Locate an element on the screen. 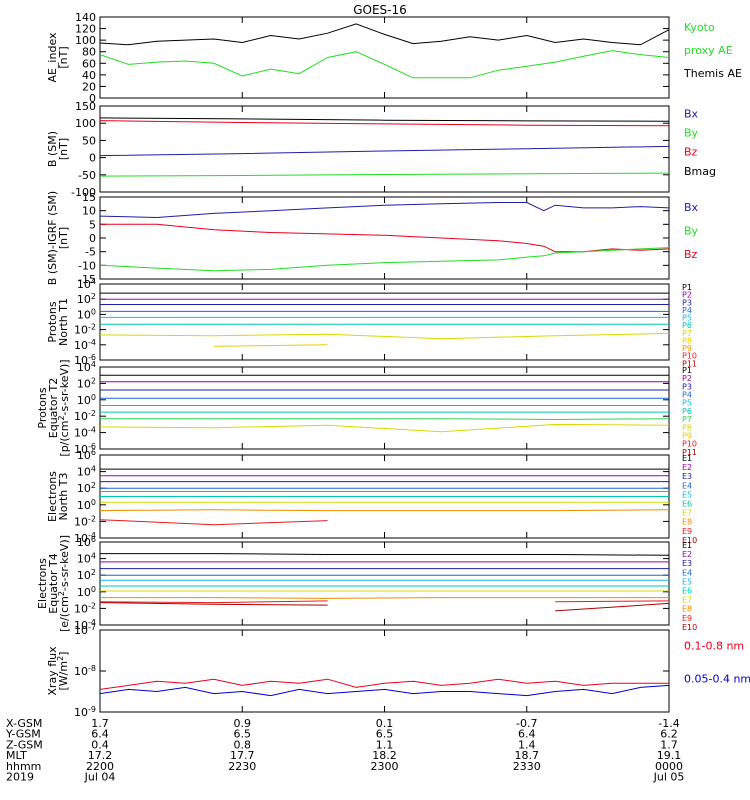  legend-item: P9 is located at coordinates (687, 435).